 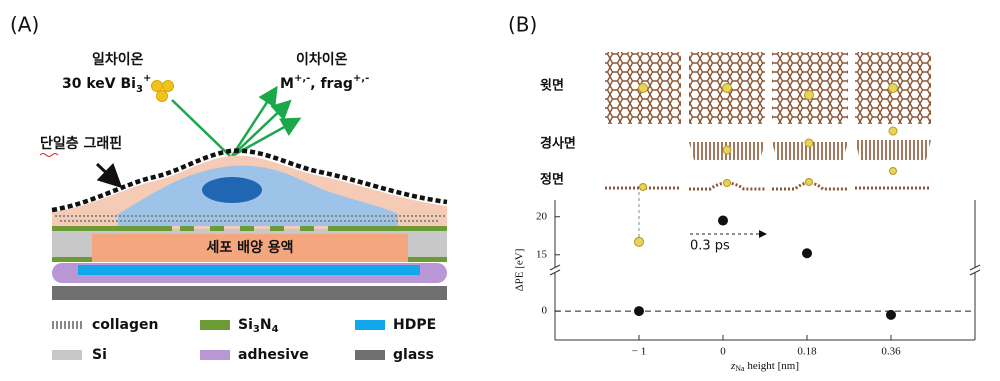 What do you see at coordinates (807, 352) in the screenshot?
I see `x-tick-label: 0.18` at bounding box center [807, 352].